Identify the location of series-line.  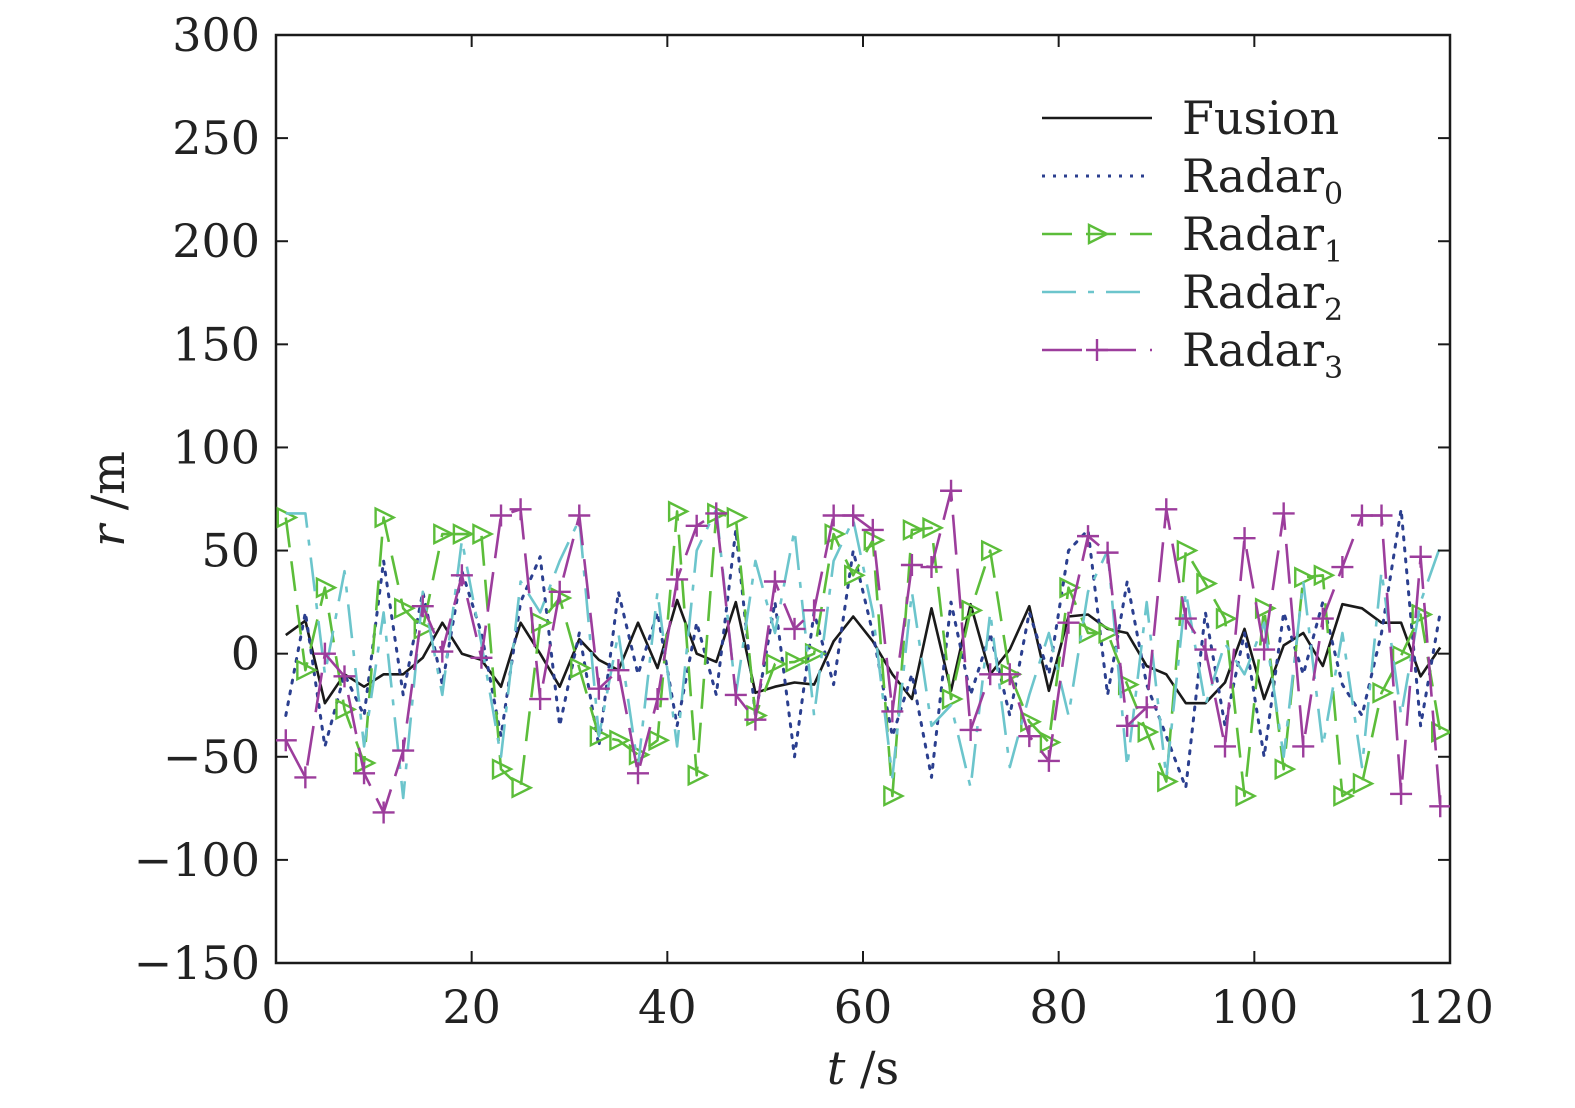
(863, 651).